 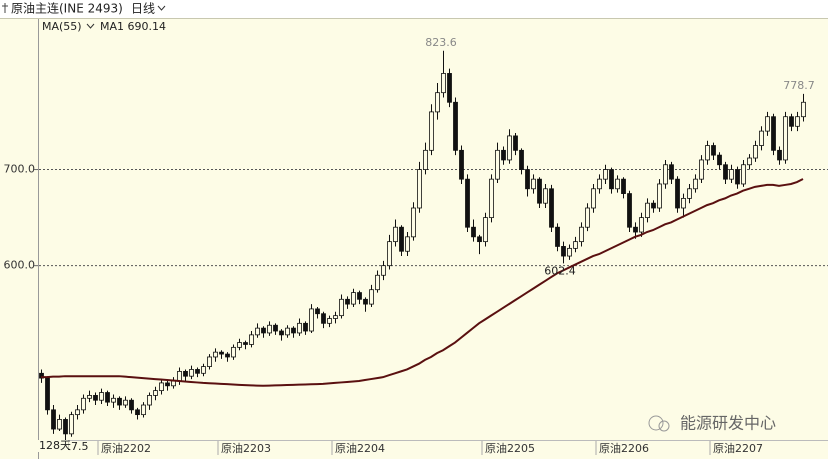 What do you see at coordinates (799, 85) in the screenshot?
I see `last-high-label: 778.7` at bounding box center [799, 85].